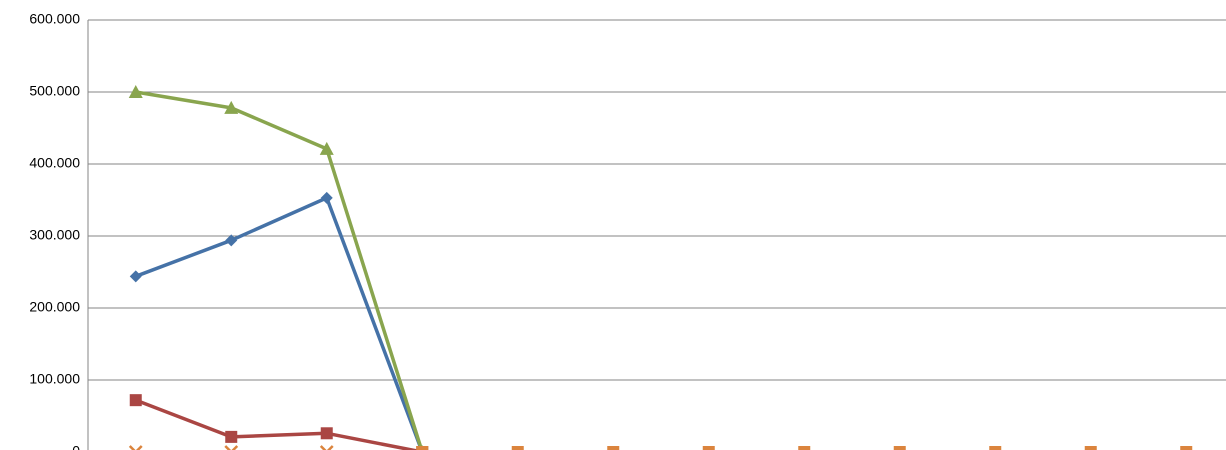  What do you see at coordinates (54, 19) in the screenshot?
I see `y-tick-label: 600.000` at bounding box center [54, 19].